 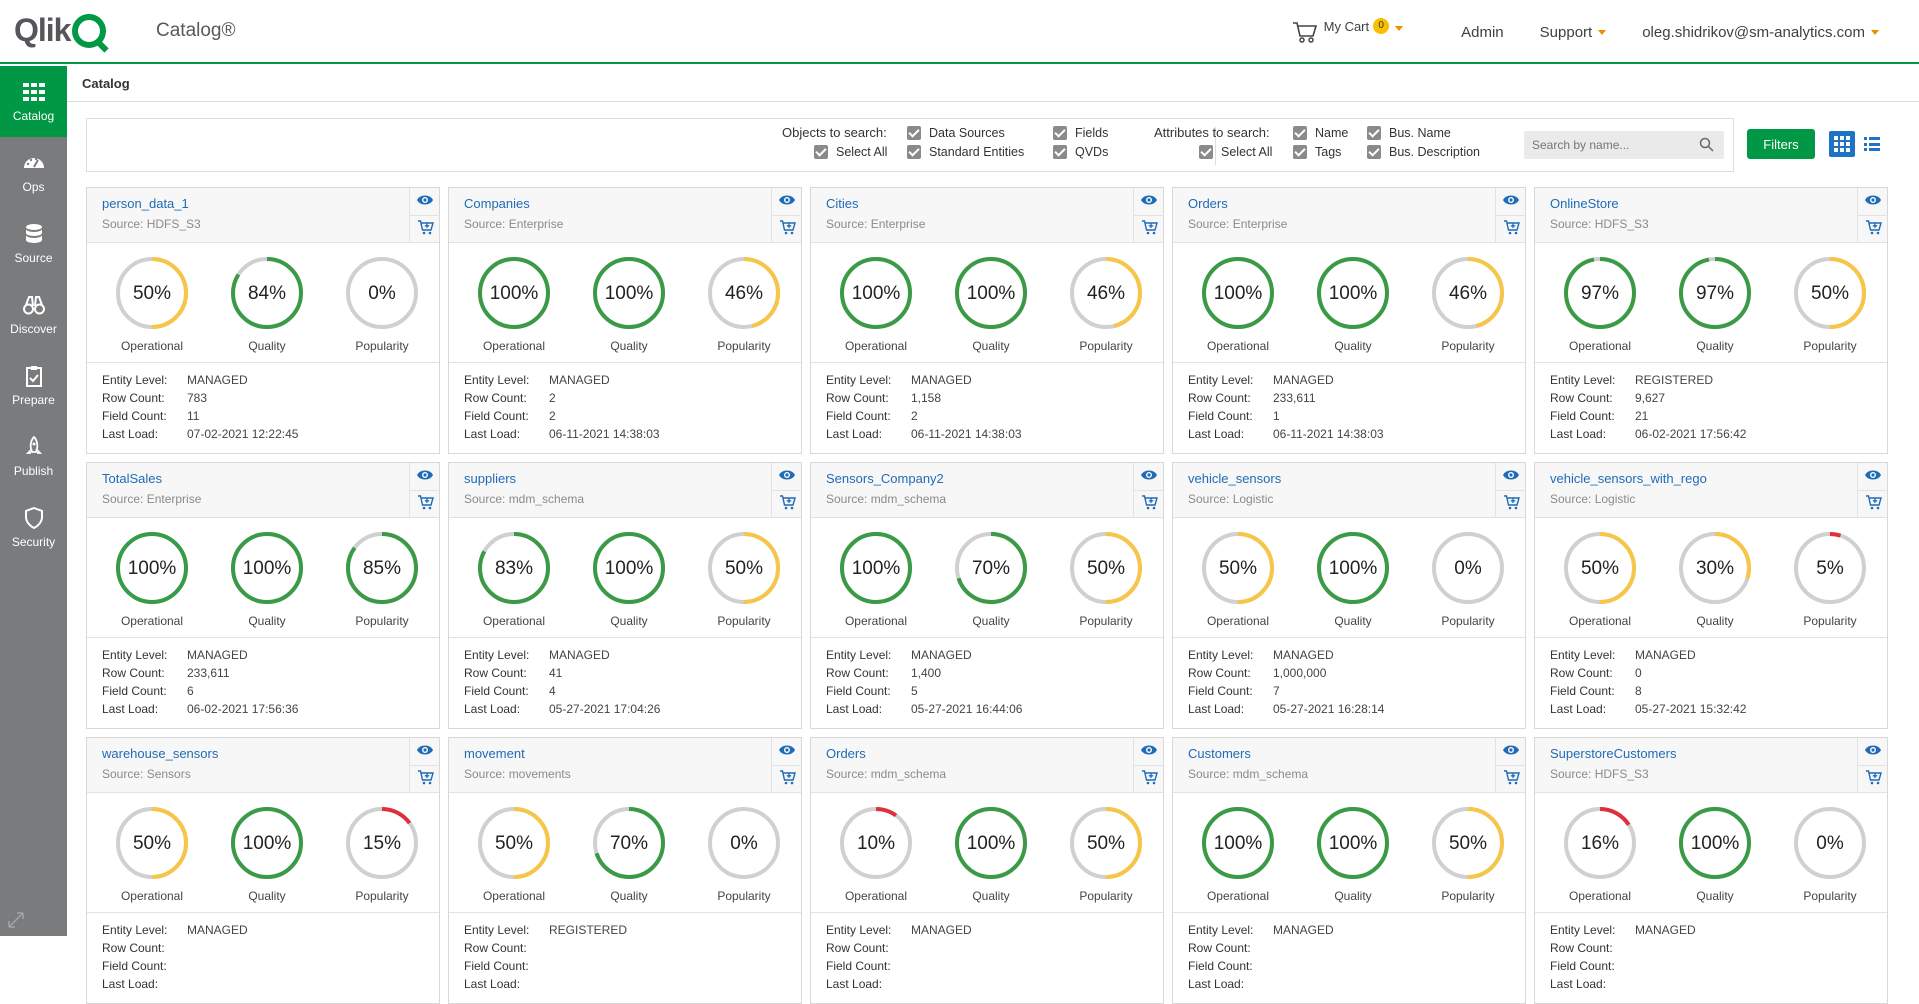 What do you see at coordinates (1842, 144) in the screenshot?
I see `grid-view-button` at bounding box center [1842, 144].